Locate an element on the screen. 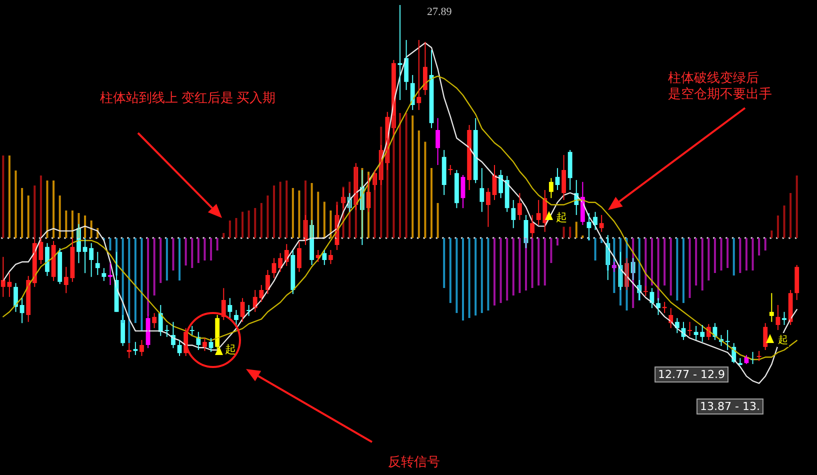 The height and width of the screenshot is (475, 817). annotation: 柱体站到线上 变红后是 买入期 is located at coordinates (188, 97).